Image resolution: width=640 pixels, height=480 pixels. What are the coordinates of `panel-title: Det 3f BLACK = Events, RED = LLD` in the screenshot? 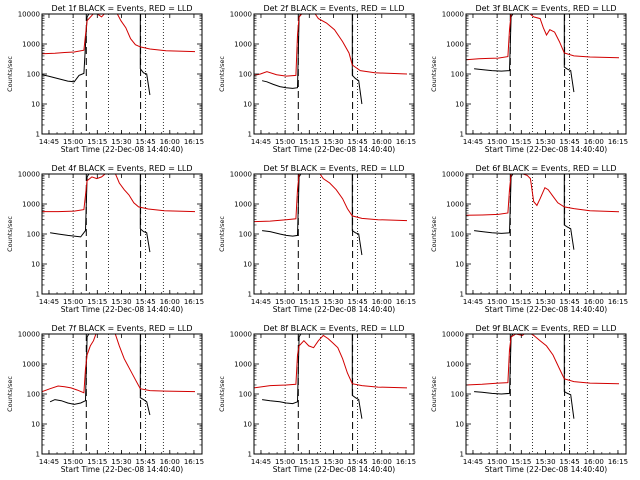 It's located at (545, 8).